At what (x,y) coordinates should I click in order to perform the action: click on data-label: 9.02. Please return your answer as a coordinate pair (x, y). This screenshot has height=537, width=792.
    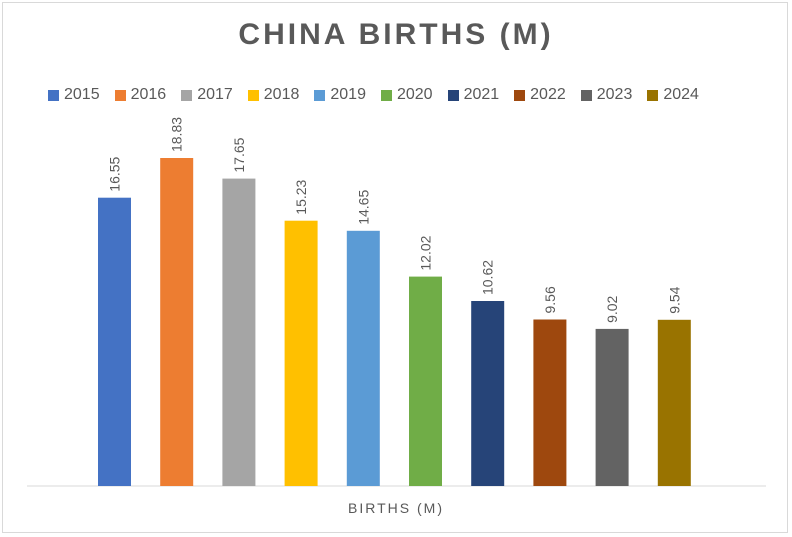
    Looking at the image, I should click on (612, 308).